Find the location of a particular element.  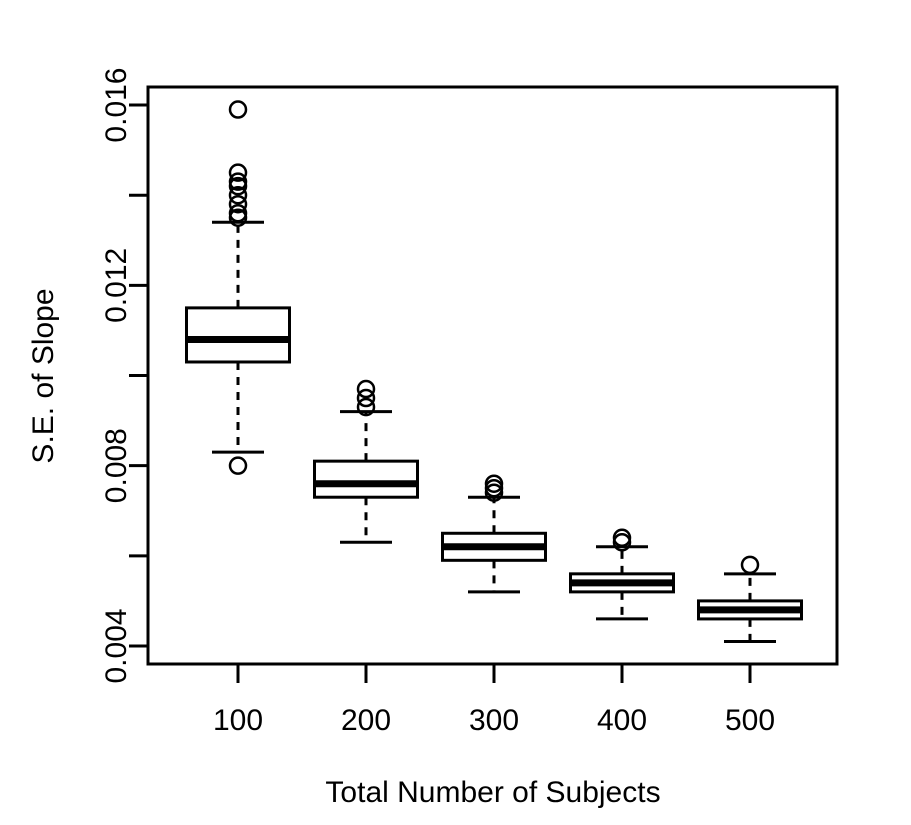

x-axis-tick-label: 200 is located at coordinates (366, 720).